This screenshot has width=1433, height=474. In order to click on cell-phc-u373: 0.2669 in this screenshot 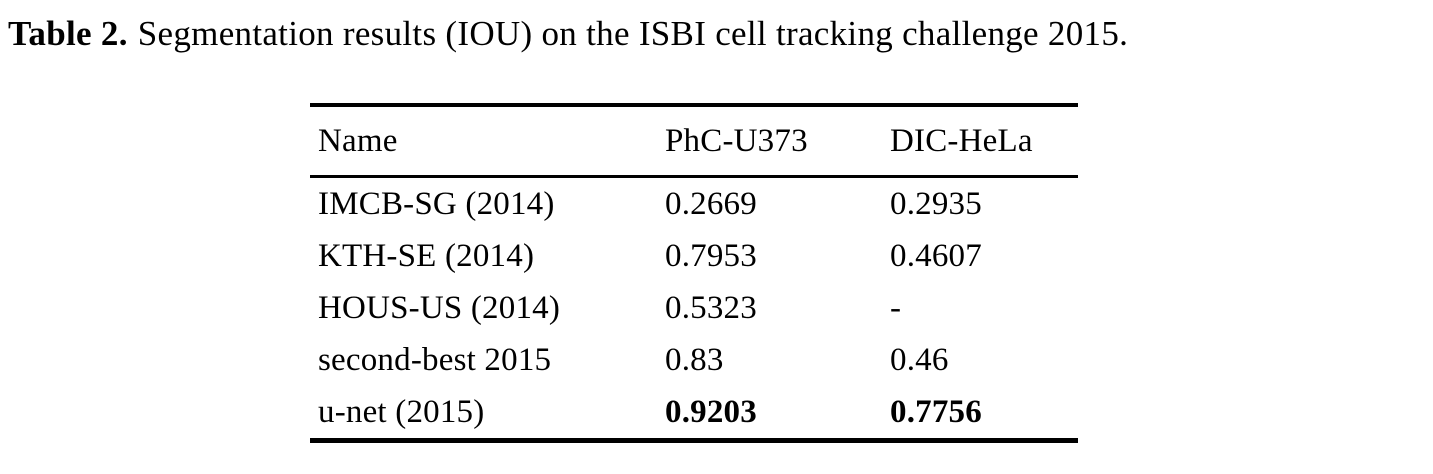, I will do `click(711, 203)`.